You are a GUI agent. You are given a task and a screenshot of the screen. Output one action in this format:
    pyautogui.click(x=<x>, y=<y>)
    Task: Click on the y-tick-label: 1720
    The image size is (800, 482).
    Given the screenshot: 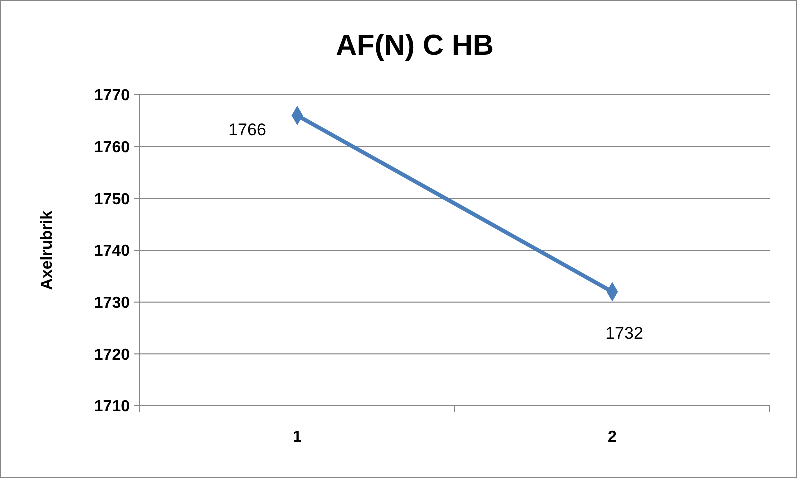 What is the action you would take?
    pyautogui.click(x=112, y=355)
    